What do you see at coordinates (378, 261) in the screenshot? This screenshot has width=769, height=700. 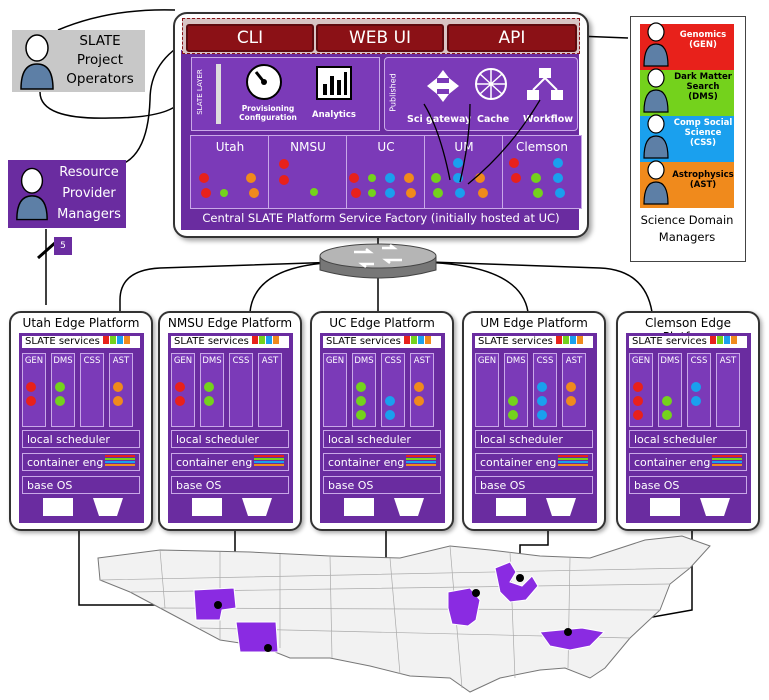 I see `router-icon` at bounding box center [378, 261].